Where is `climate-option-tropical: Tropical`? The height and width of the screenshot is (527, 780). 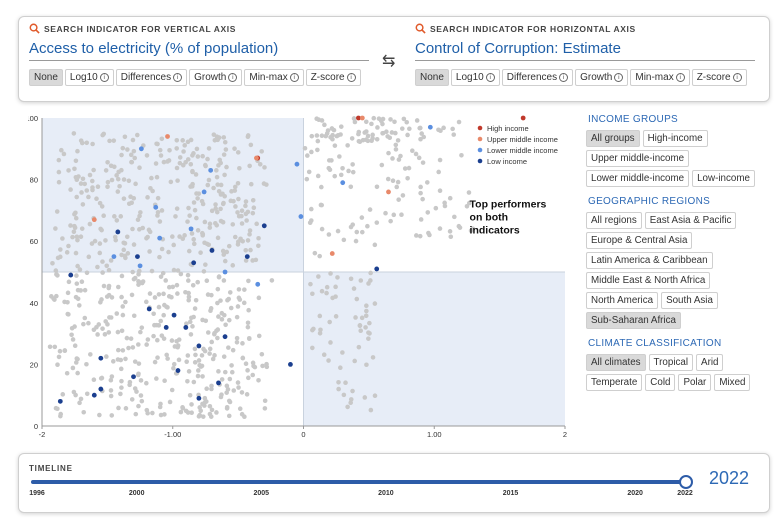
climate-option-tropical: Tropical is located at coordinates (671, 362).